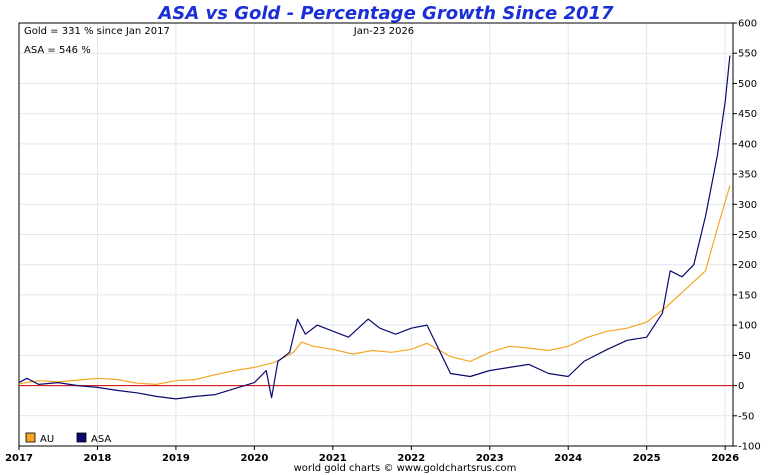 This screenshot has height=475, width=772. What do you see at coordinates (747, 175) in the screenshot?
I see `y-tick-label: 350` at bounding box center [747, 175].